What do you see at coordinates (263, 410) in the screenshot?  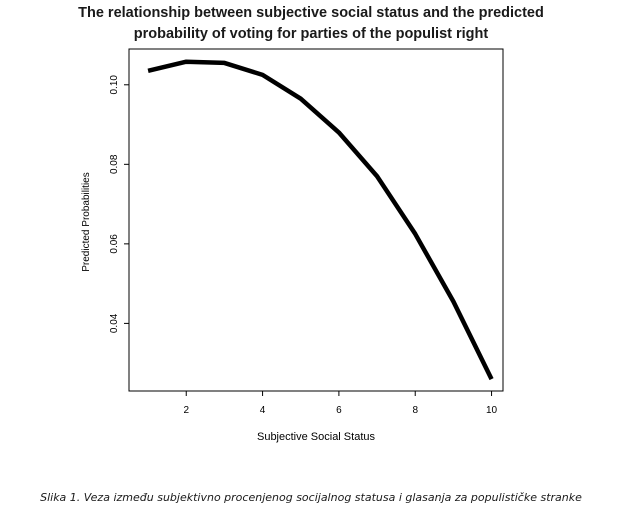 I see `x-tick-label: 4` at bounding box center [263, 410].